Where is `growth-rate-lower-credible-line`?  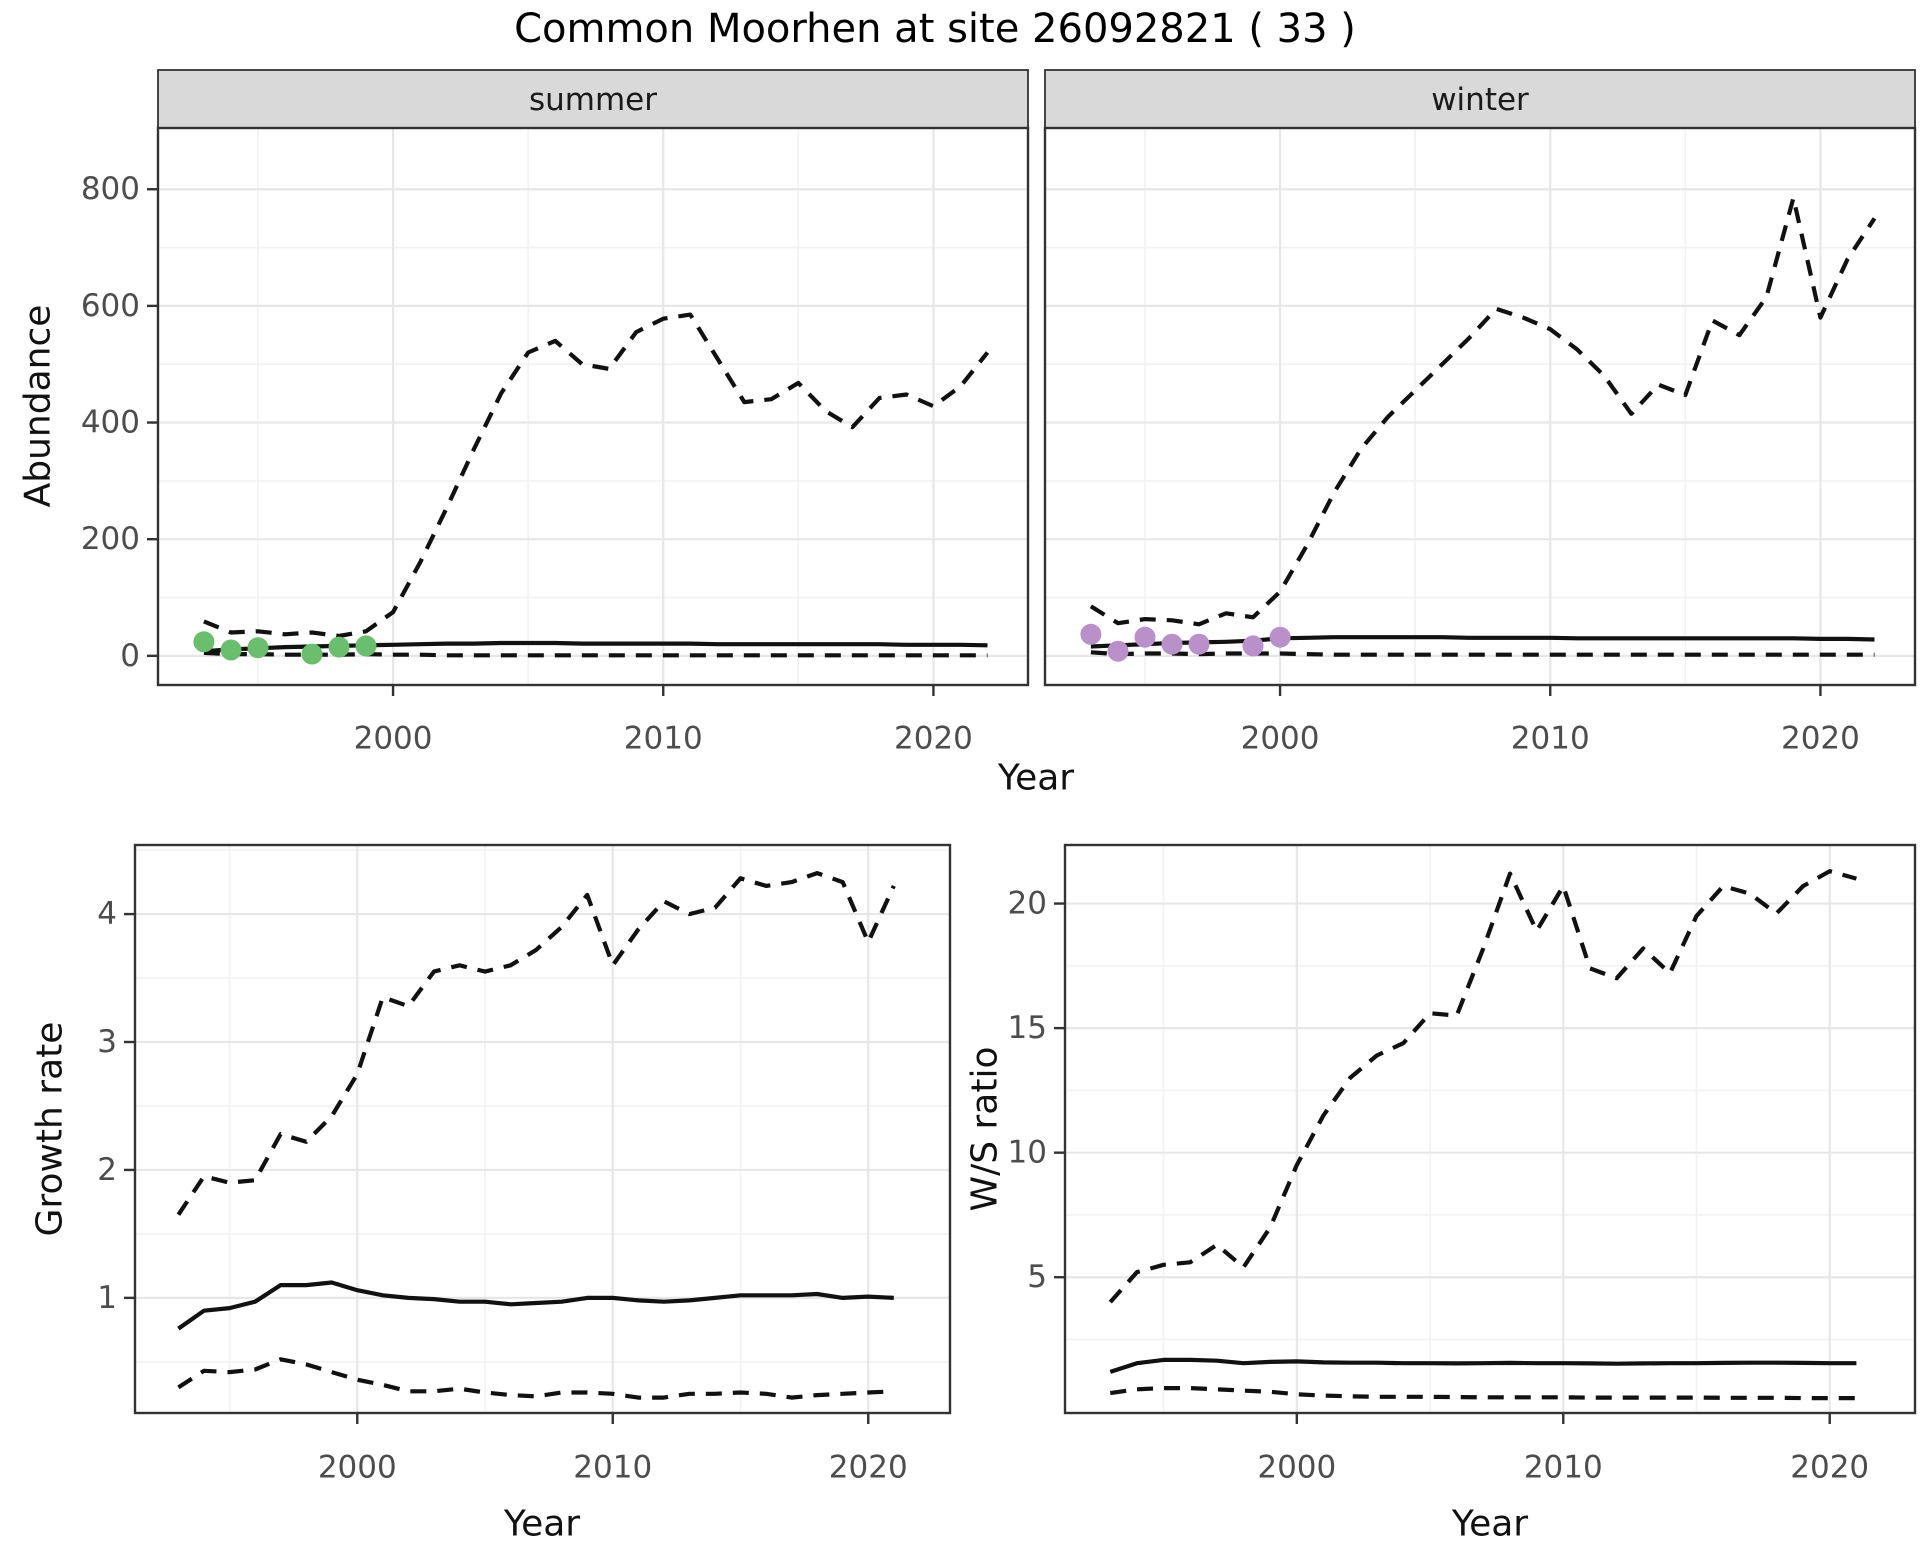 growth-rate-lower-credible-line is located at coordinates (535, 1378).